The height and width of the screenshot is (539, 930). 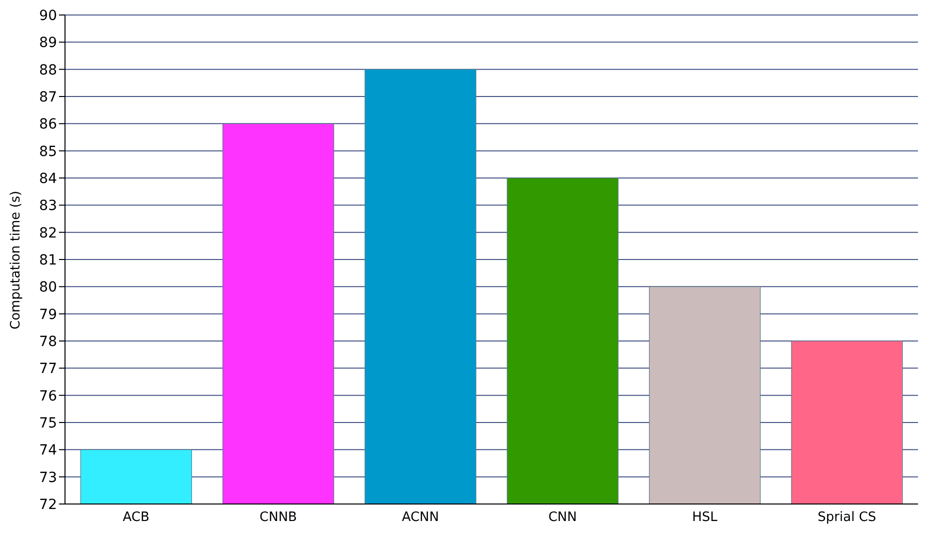 I want to click on y-tick-label: 74, so click(x=48, y=450).